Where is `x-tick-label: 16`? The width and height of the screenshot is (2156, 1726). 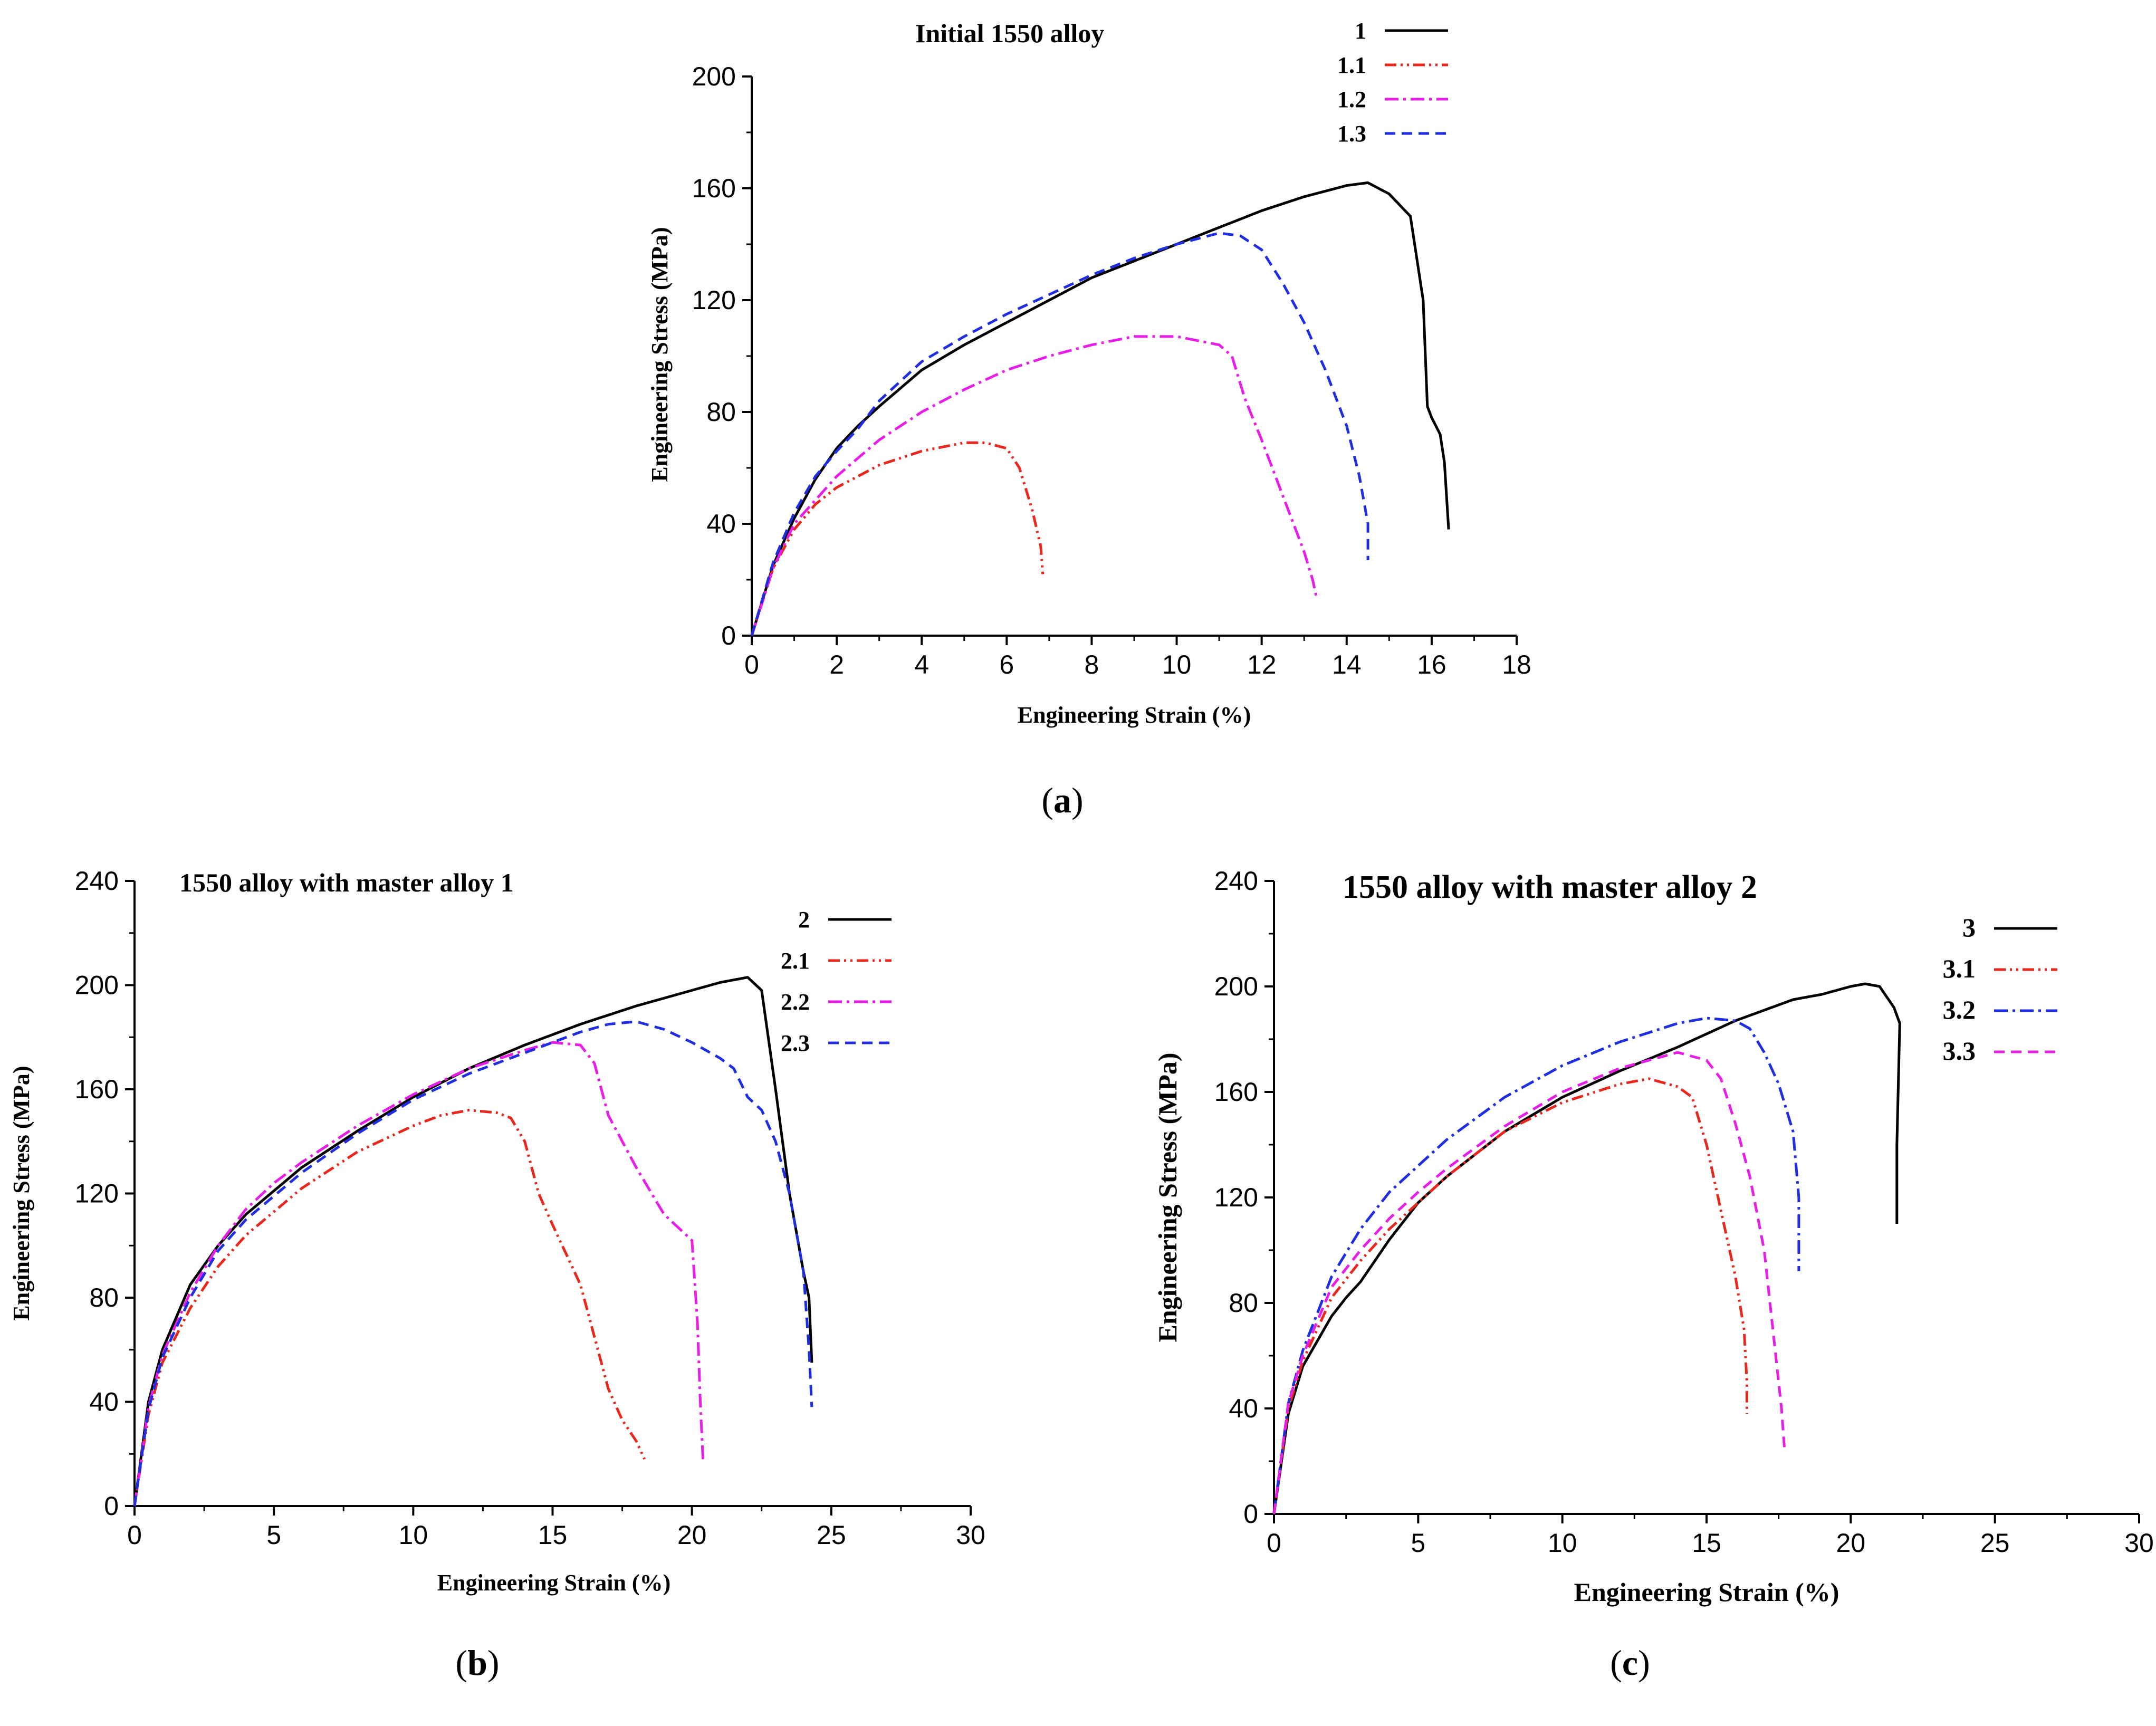
x-tick-label: 16 is located at coordinates (1431, 665).